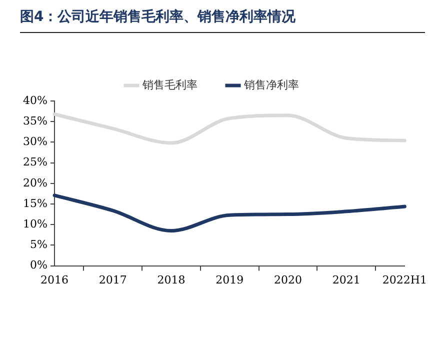 This screenshot has width=430, height=342. What do you see at coordinates (54, 279) in the screenshot?
I see `x-tick-label: 2016` at bounding box center [54, 279].